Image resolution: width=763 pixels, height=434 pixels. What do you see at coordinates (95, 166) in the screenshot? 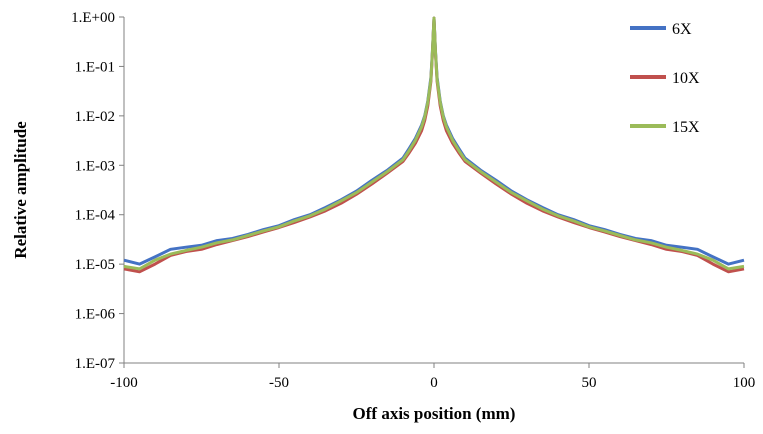
I see `y-tick-label: 1.E-03` at bounding box center [95, 166].